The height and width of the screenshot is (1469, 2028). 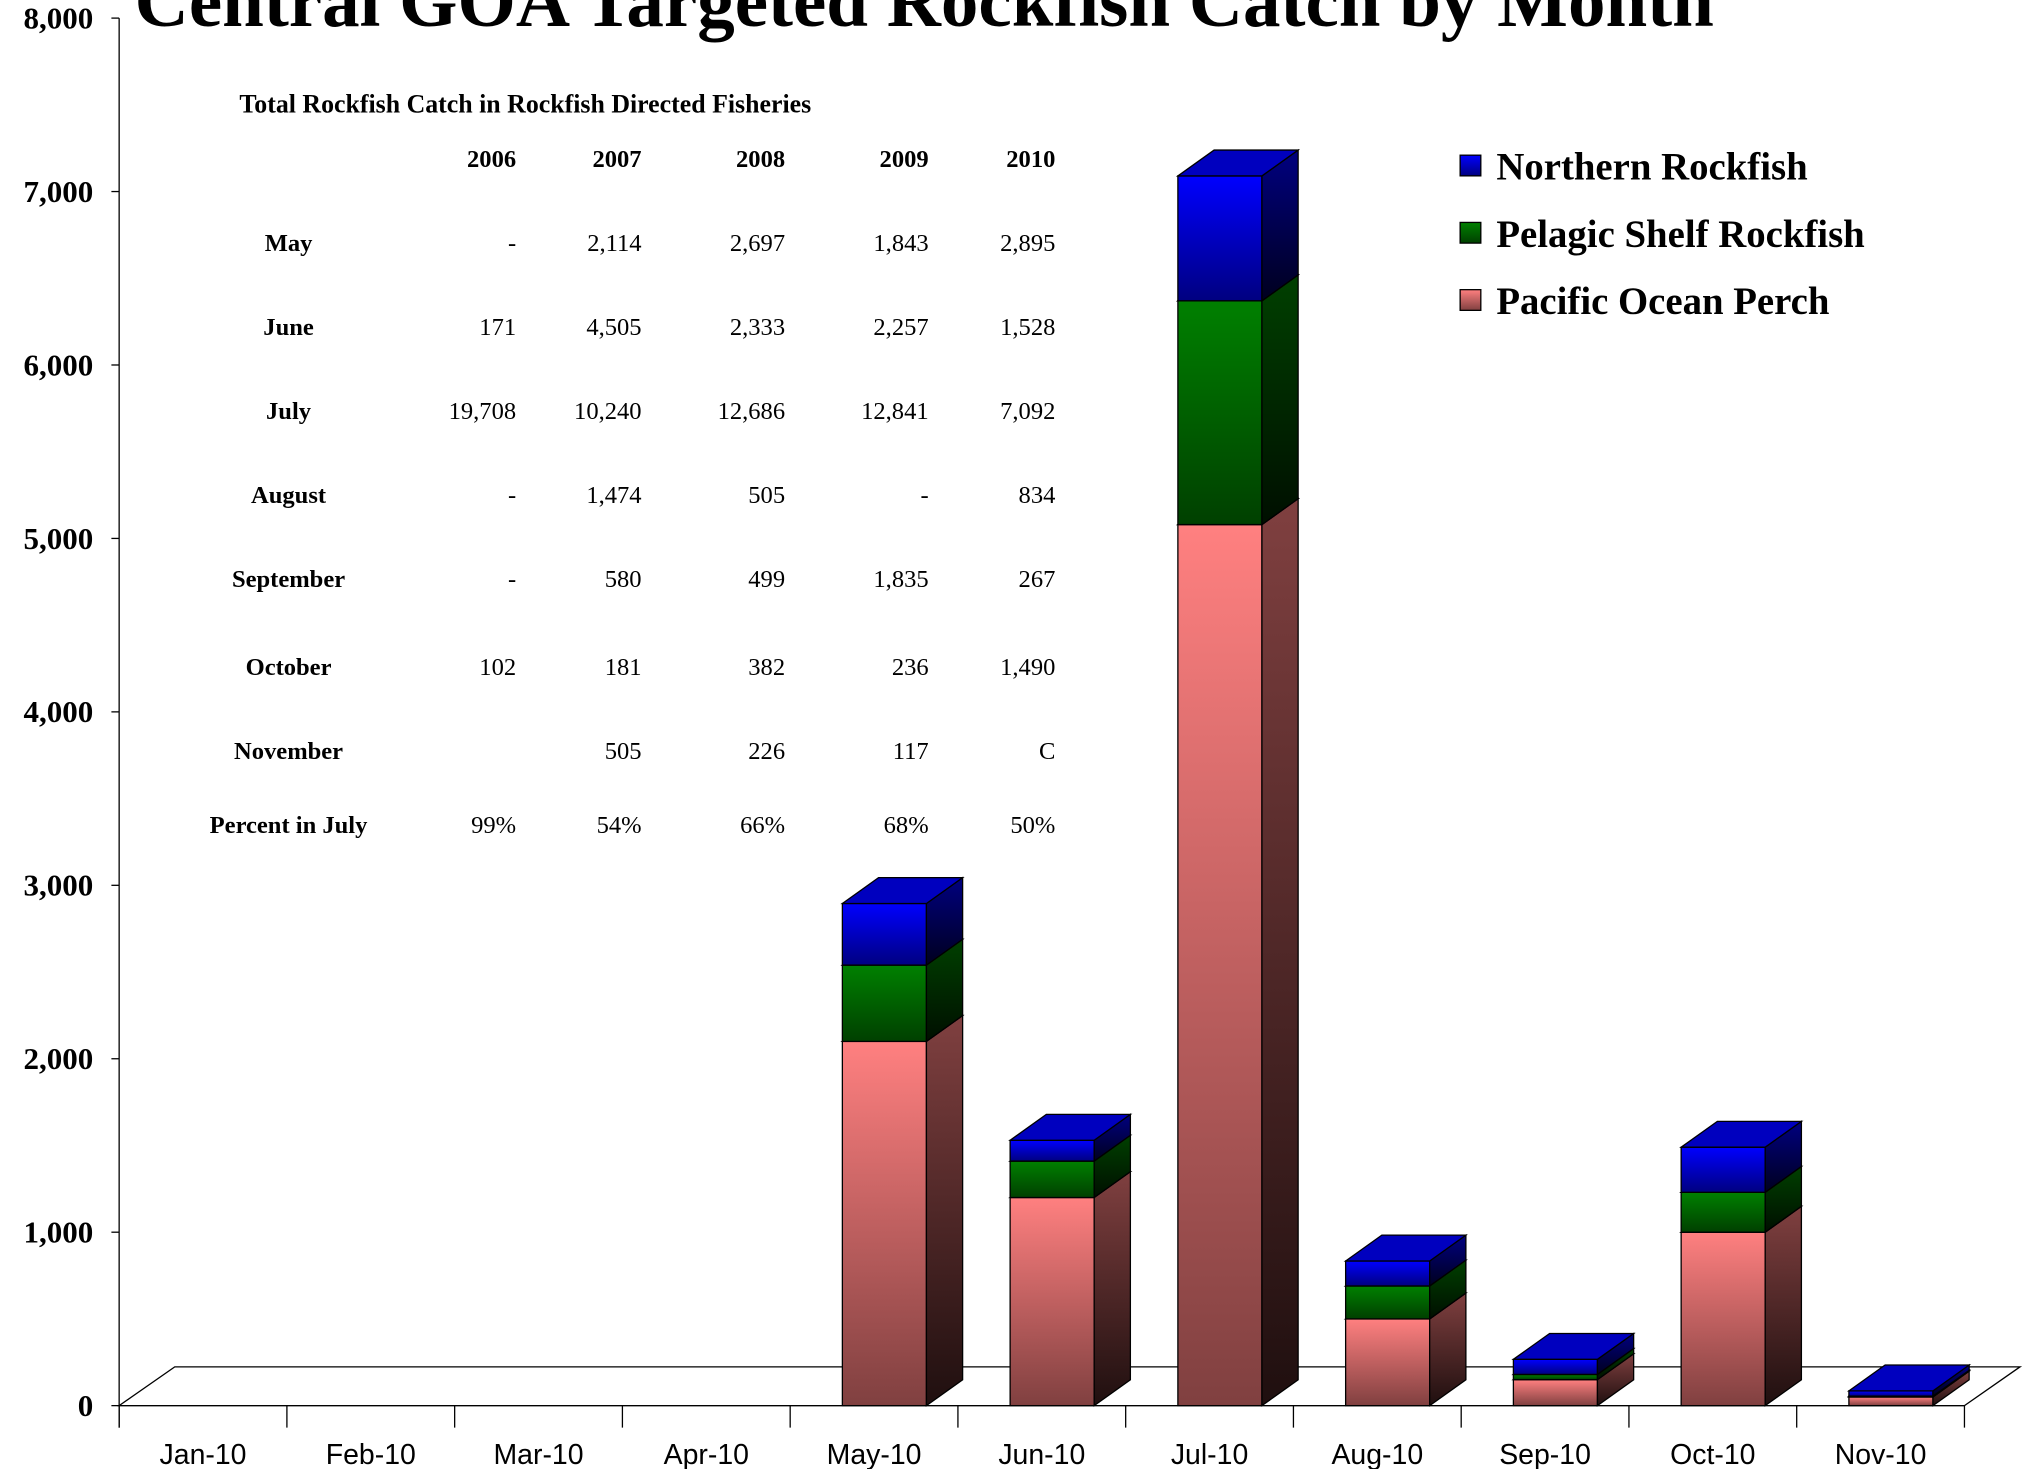 What do you see at coordinates (1377, 1454) in the screenshot?
I see `x-tick-label: Aug-10` at bounding box center [1377, 1454].